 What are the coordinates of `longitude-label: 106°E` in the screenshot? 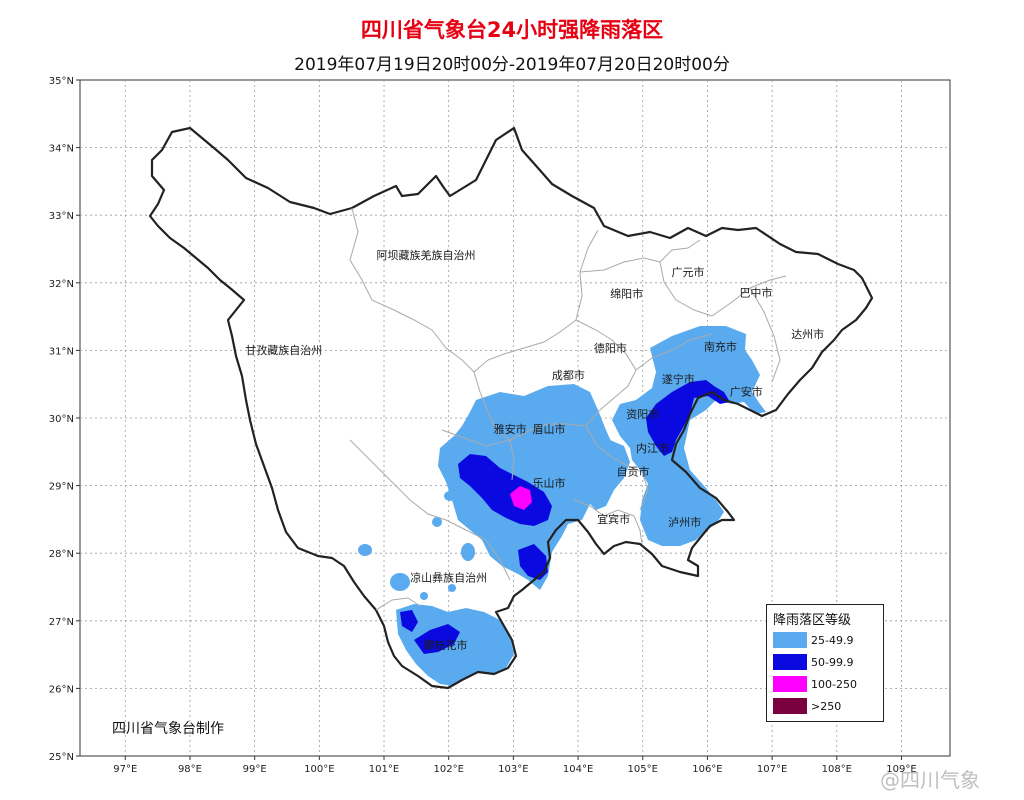 It's located at (707, 769).